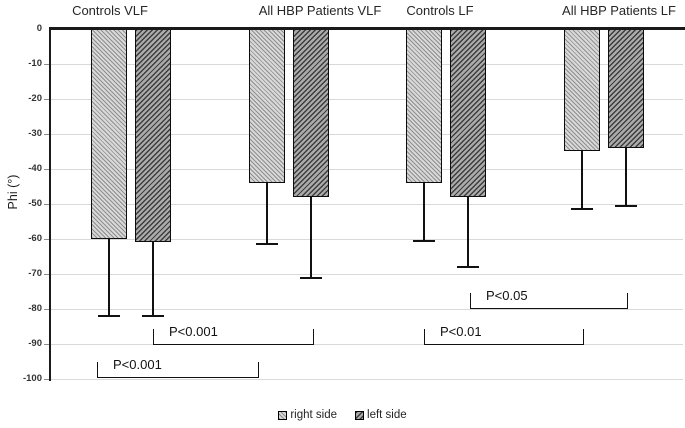  Describe the element at coordinates (35, 238) in the screenshot. I see `y-tick-label: -60` at that location.